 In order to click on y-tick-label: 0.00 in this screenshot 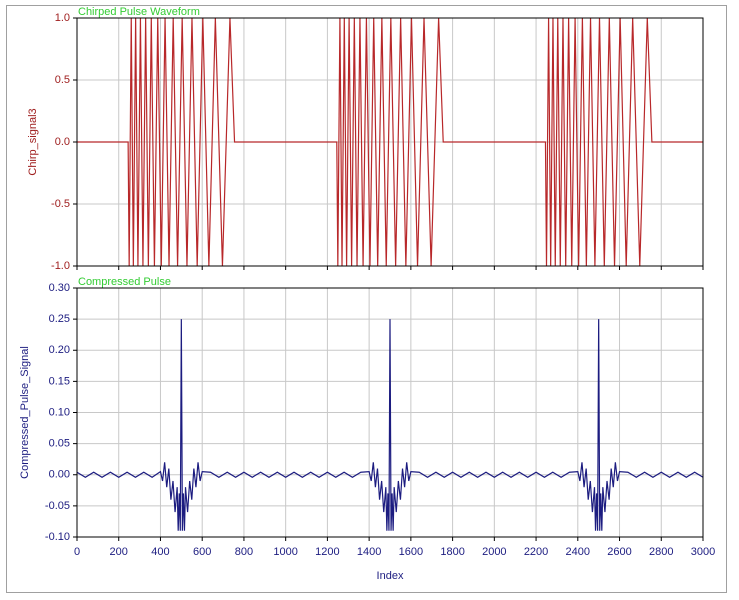, I will do `click(59, 475)`.